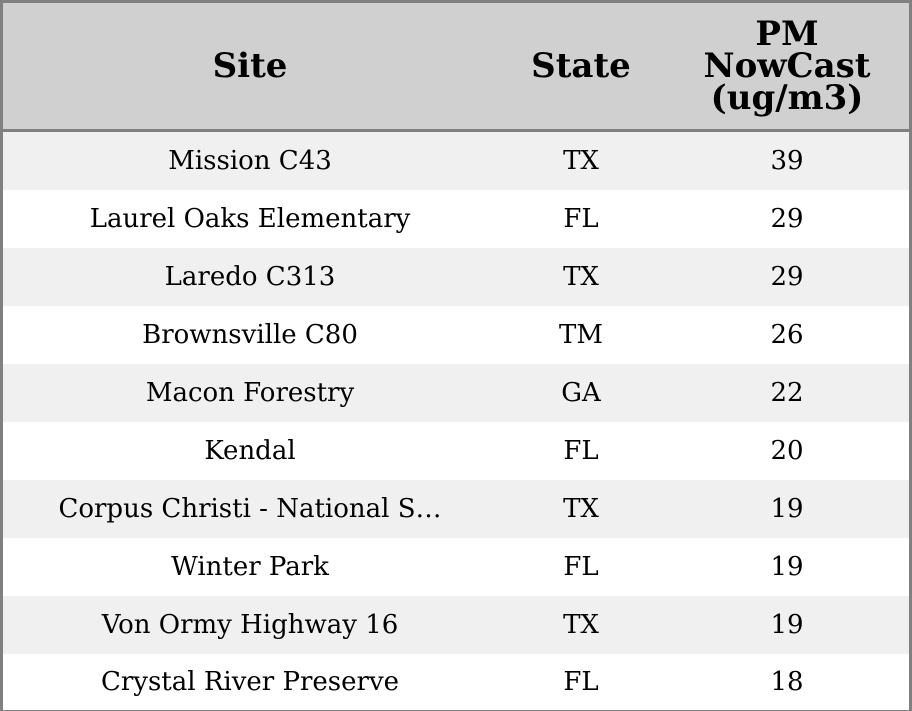  What do you see at coordinates (456, 335) in the screenshot?
I see `table-row: Brownsville C80 TM 26` at bounding box center [456, 335].